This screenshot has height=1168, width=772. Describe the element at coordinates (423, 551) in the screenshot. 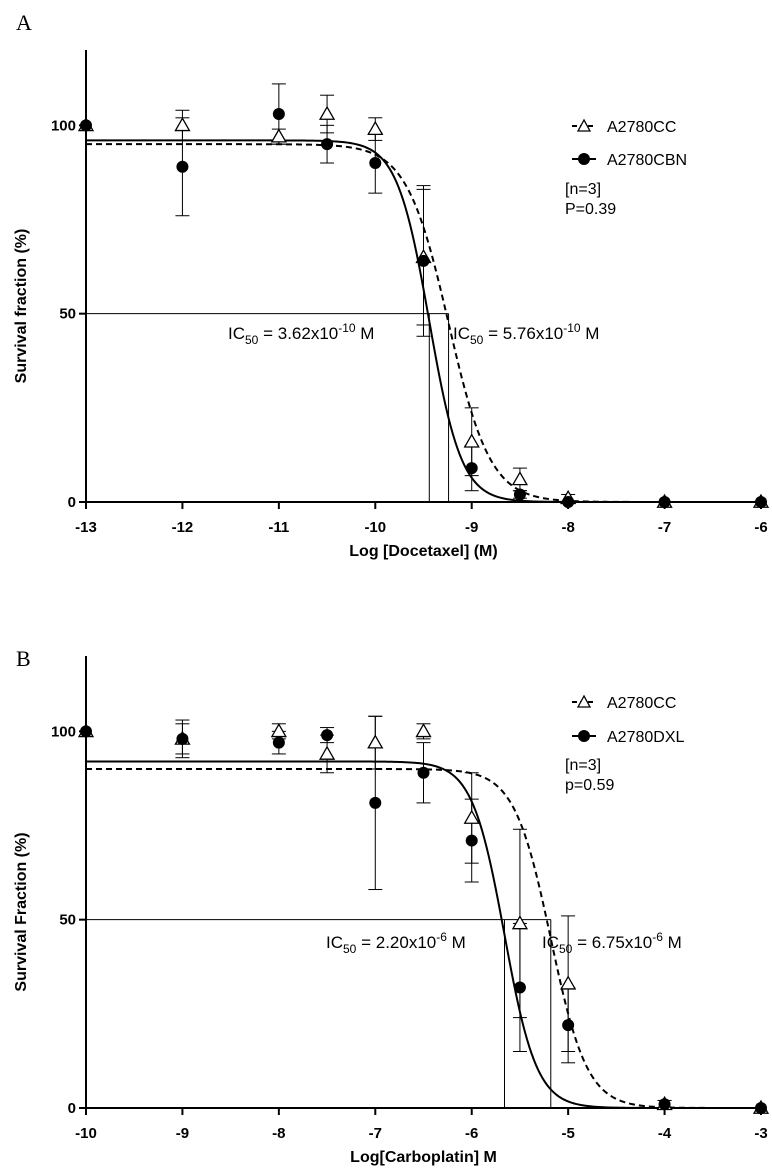

I see `x-axis-label: Log [Docetaxel] (M)` at that location.